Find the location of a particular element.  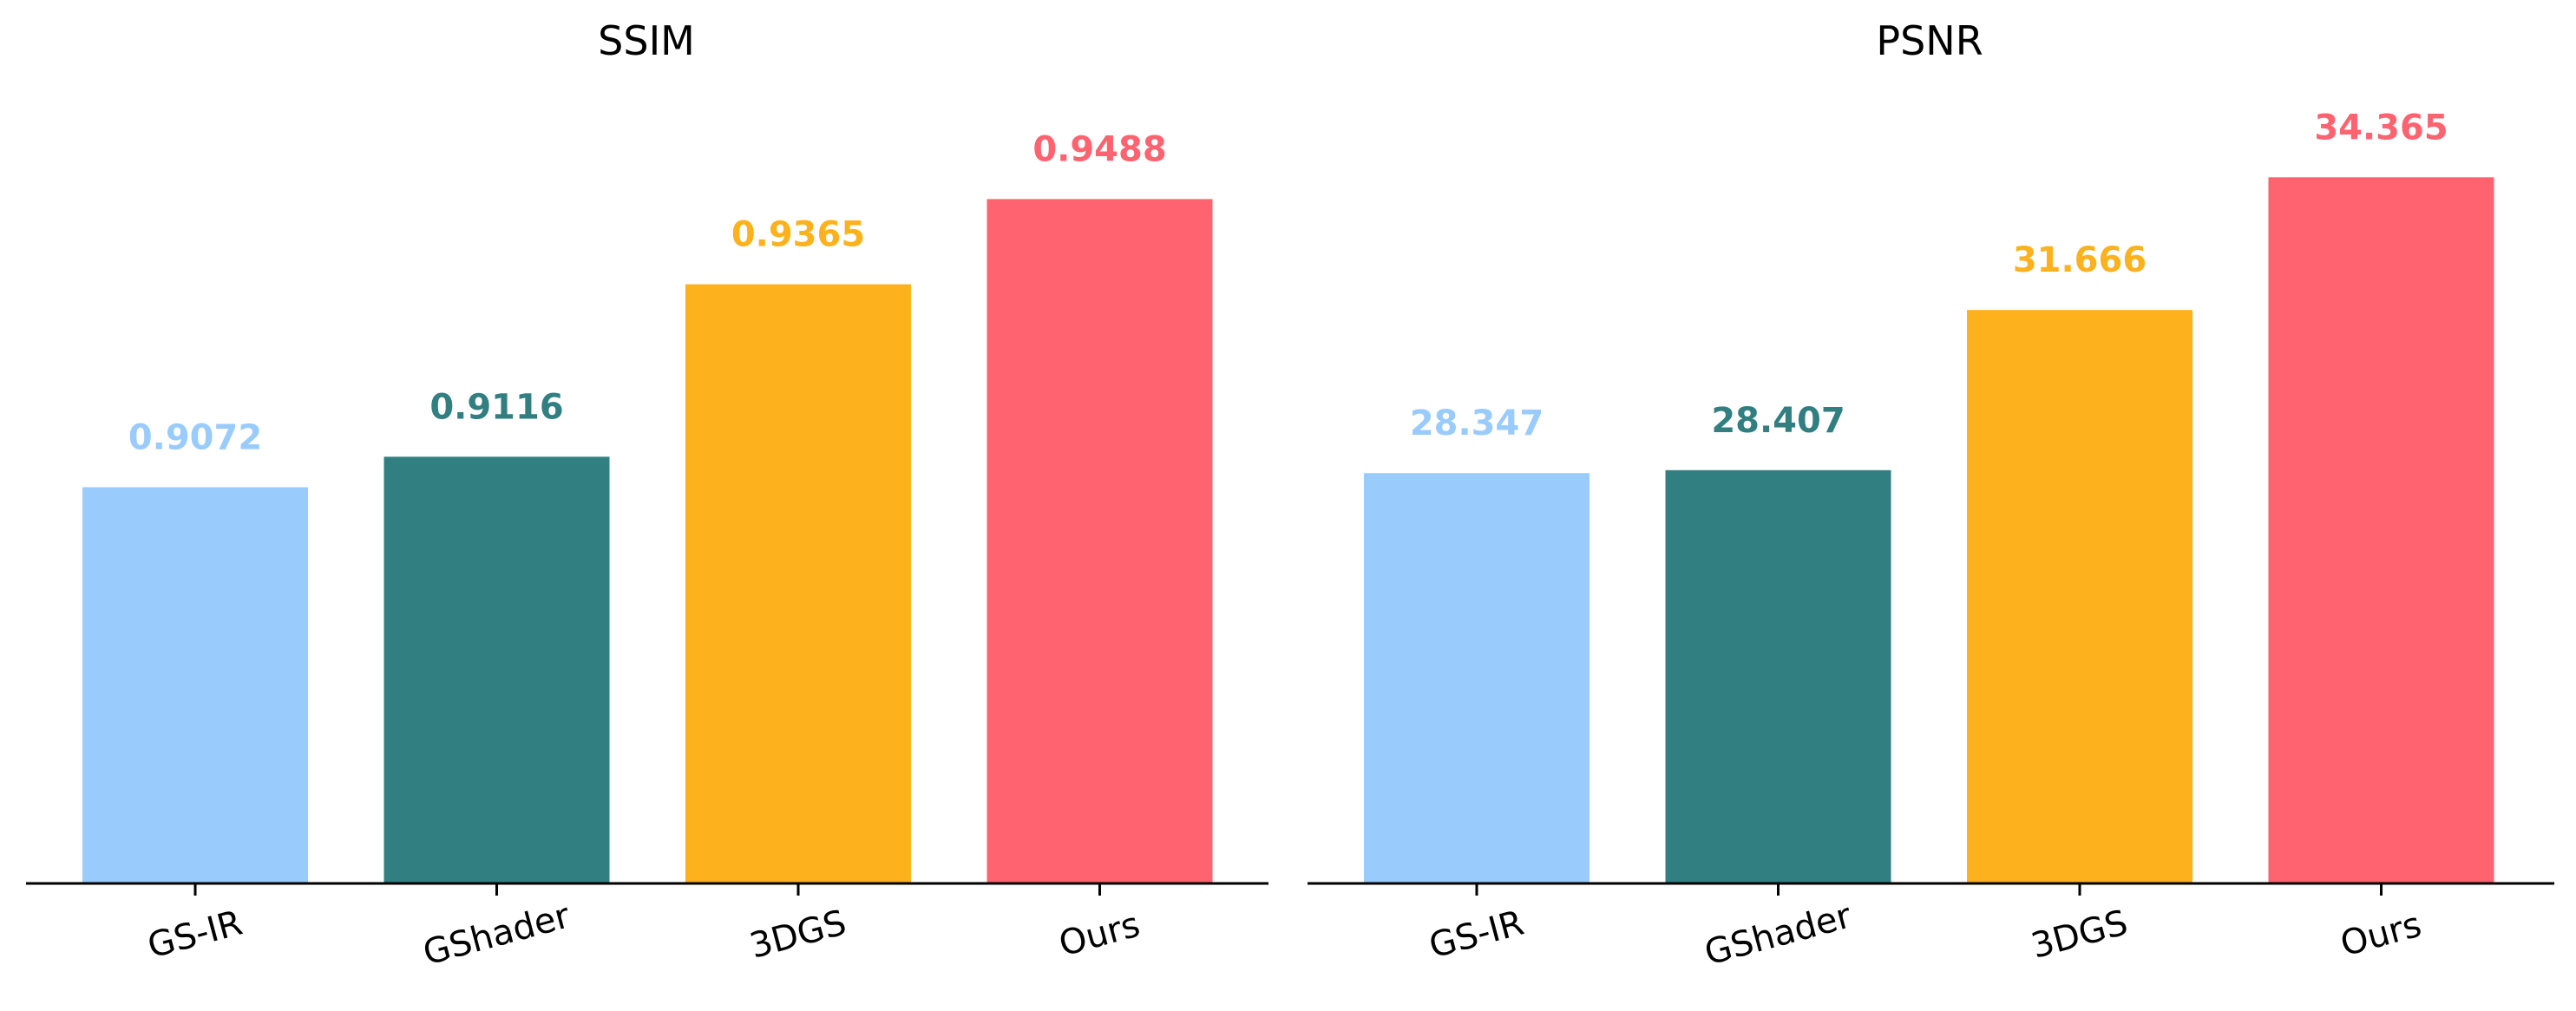

data-label: 0.9365 is located at coordinates (798, 235).